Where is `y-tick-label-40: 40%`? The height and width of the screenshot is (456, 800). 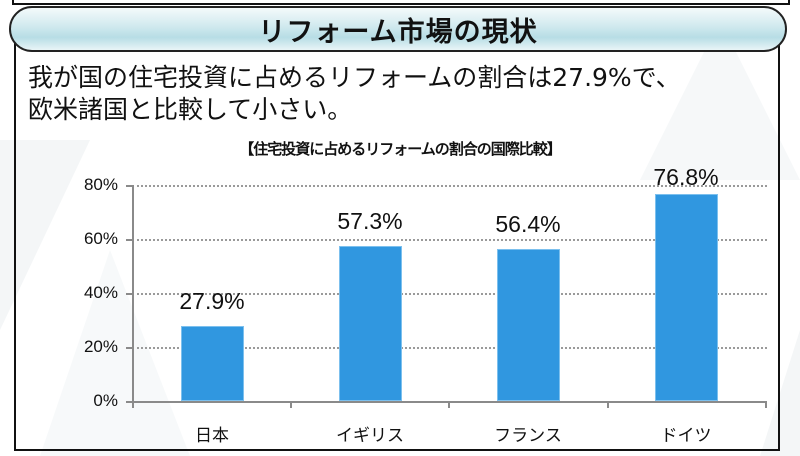 y-tick-label-40: 40% is located at coordinates (100, 292).